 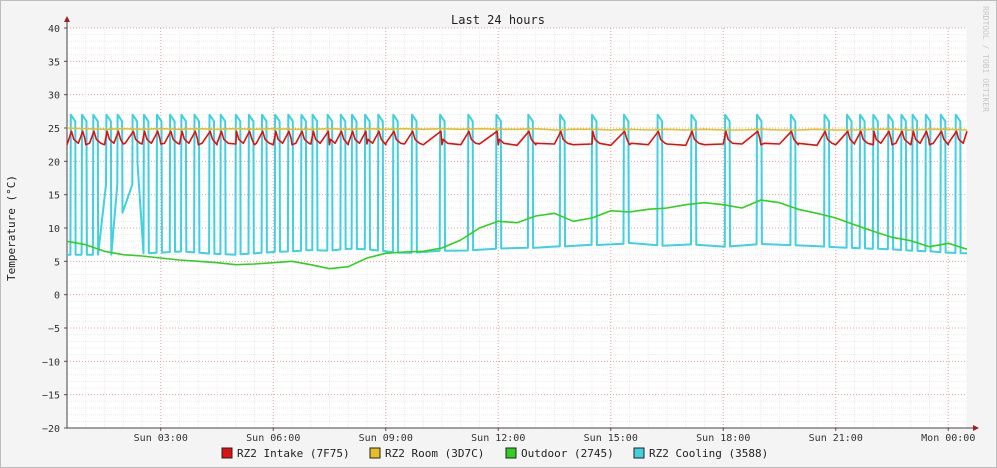 I want to click on x-tick-label: Sun 09:00, so click(x=386, y=438).